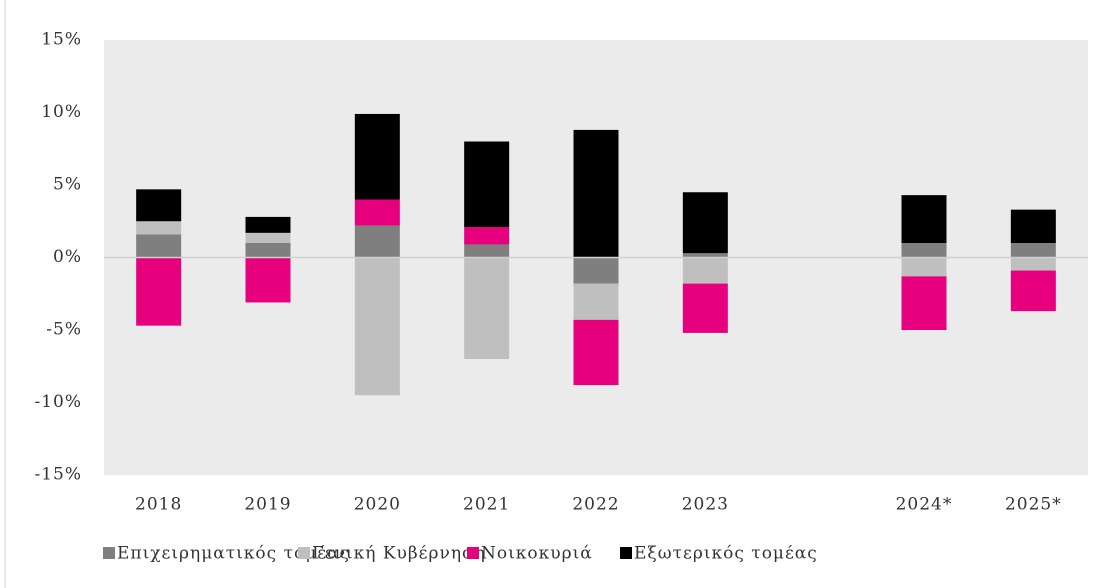 This screenshot has height=588, width=1103. What do you see at coordinates (58, 475) in the screenshot?
I see `y-tick-label: -15%` at bounding box center [58, 475].